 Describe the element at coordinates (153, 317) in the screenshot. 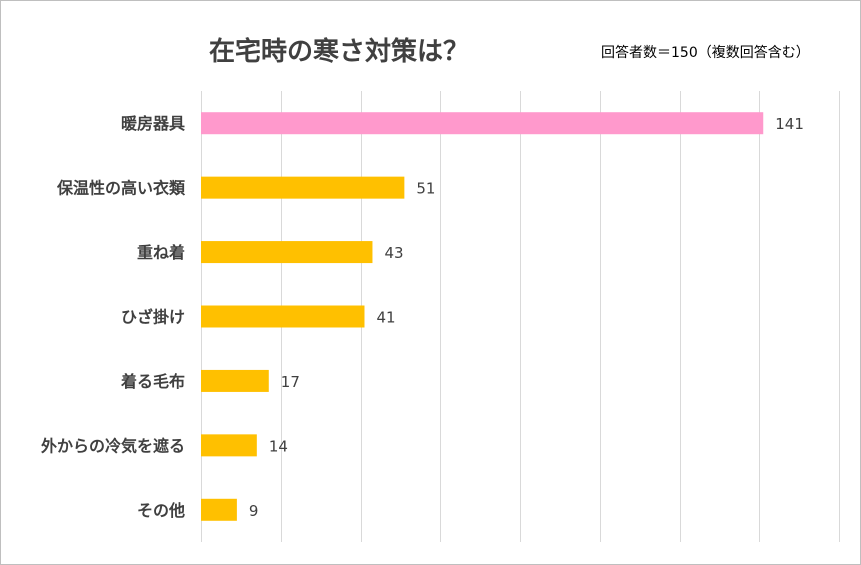

I see `category-label: ひざ掛け` at that location.